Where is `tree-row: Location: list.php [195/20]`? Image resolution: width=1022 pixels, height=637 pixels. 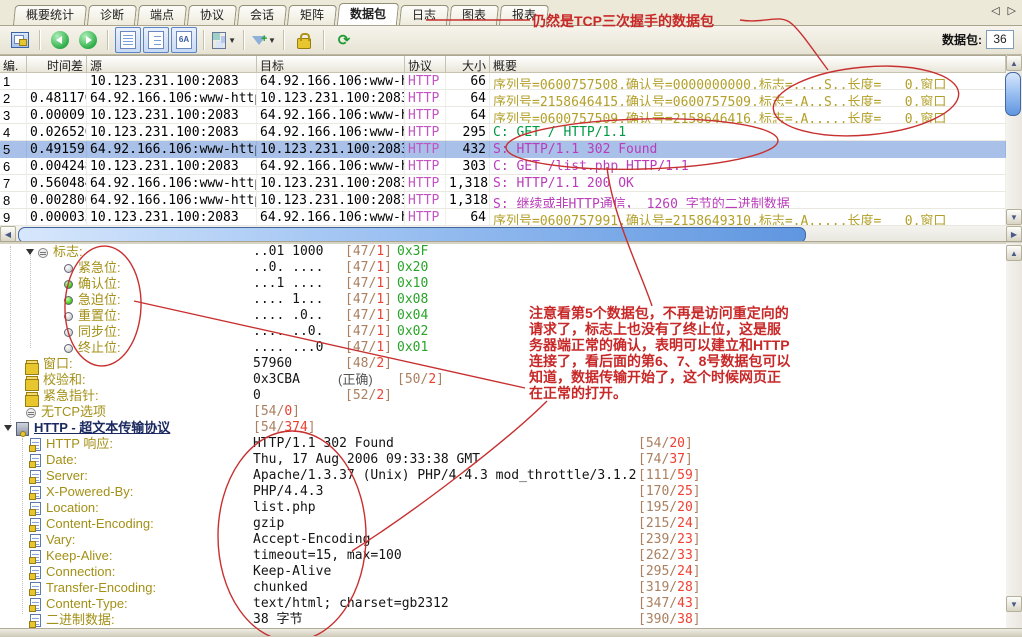
tree-row: Location: list.php [195/20] is located at coordinates (503, 508).